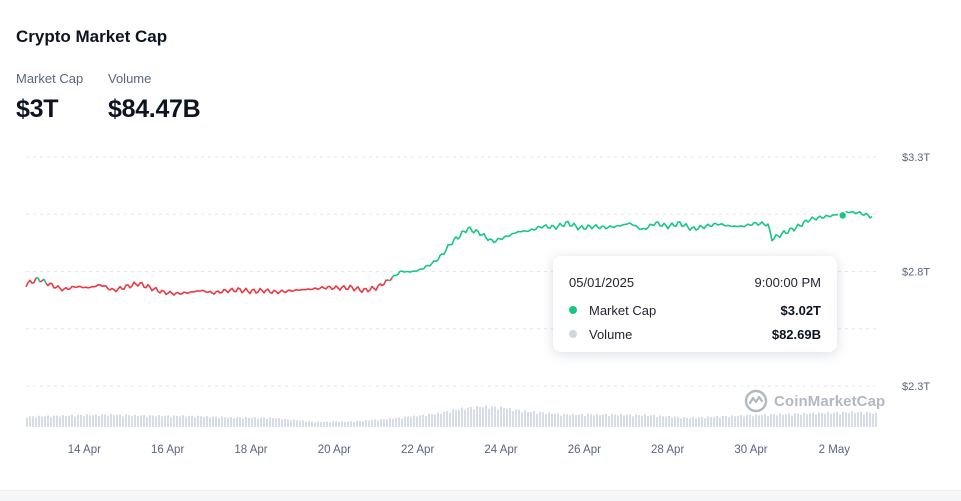 This screenshot has width=961, height=501. I want to click on line-segment-down, so click(391, 279).